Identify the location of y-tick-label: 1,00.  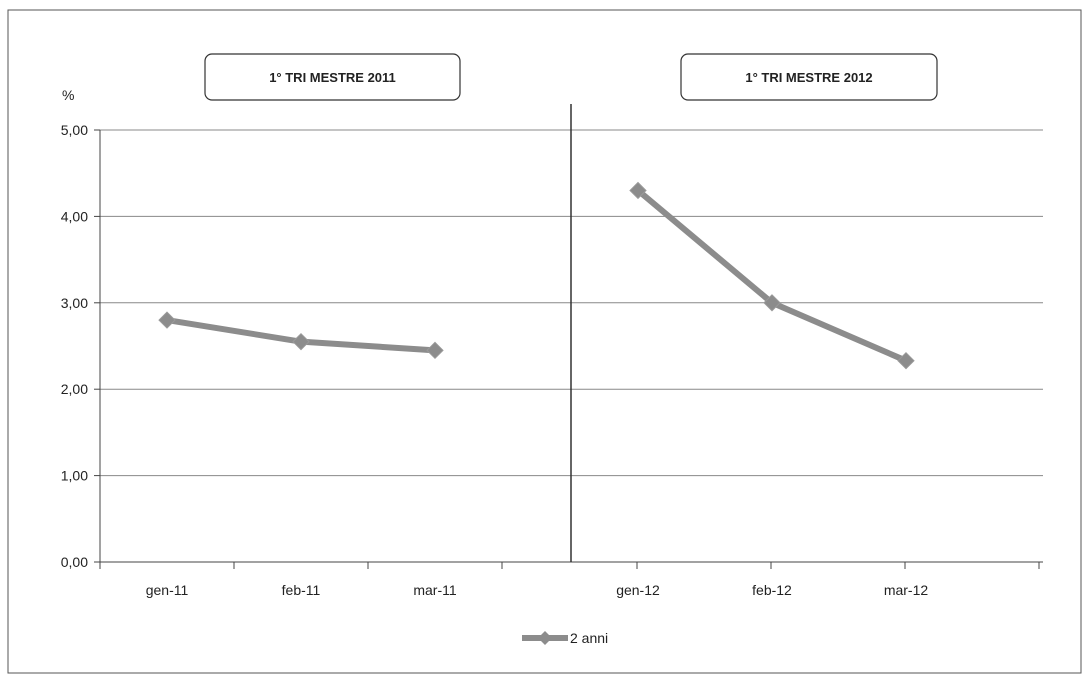
(74, 476).